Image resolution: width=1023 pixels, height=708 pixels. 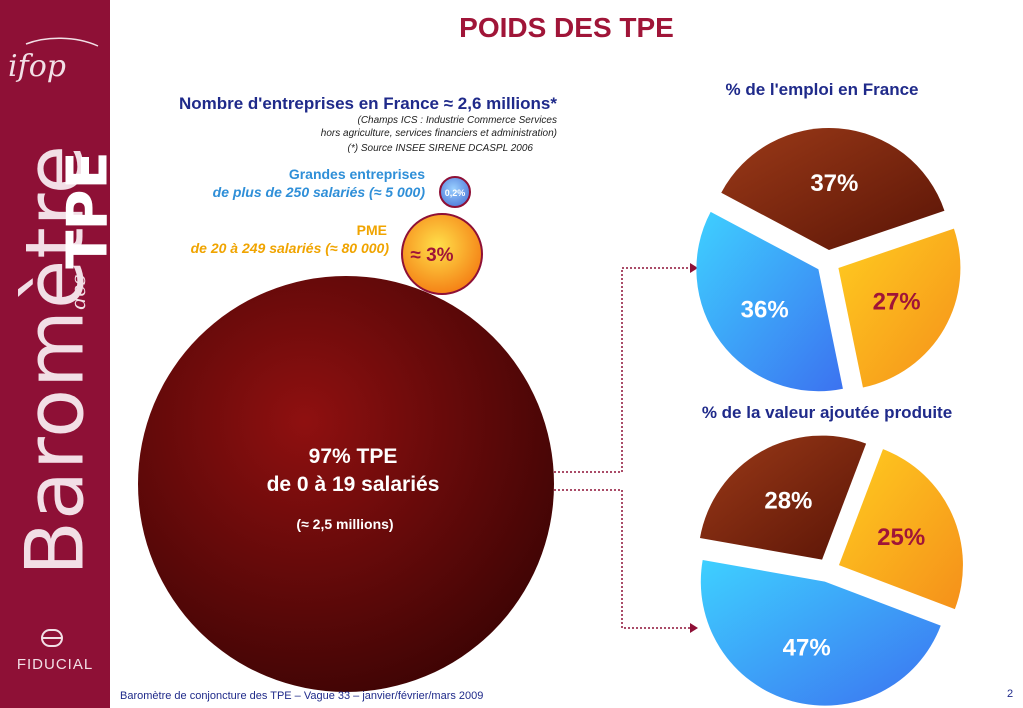 I want to click on pie-2-slice-tpe, so click(x=783, y=497).